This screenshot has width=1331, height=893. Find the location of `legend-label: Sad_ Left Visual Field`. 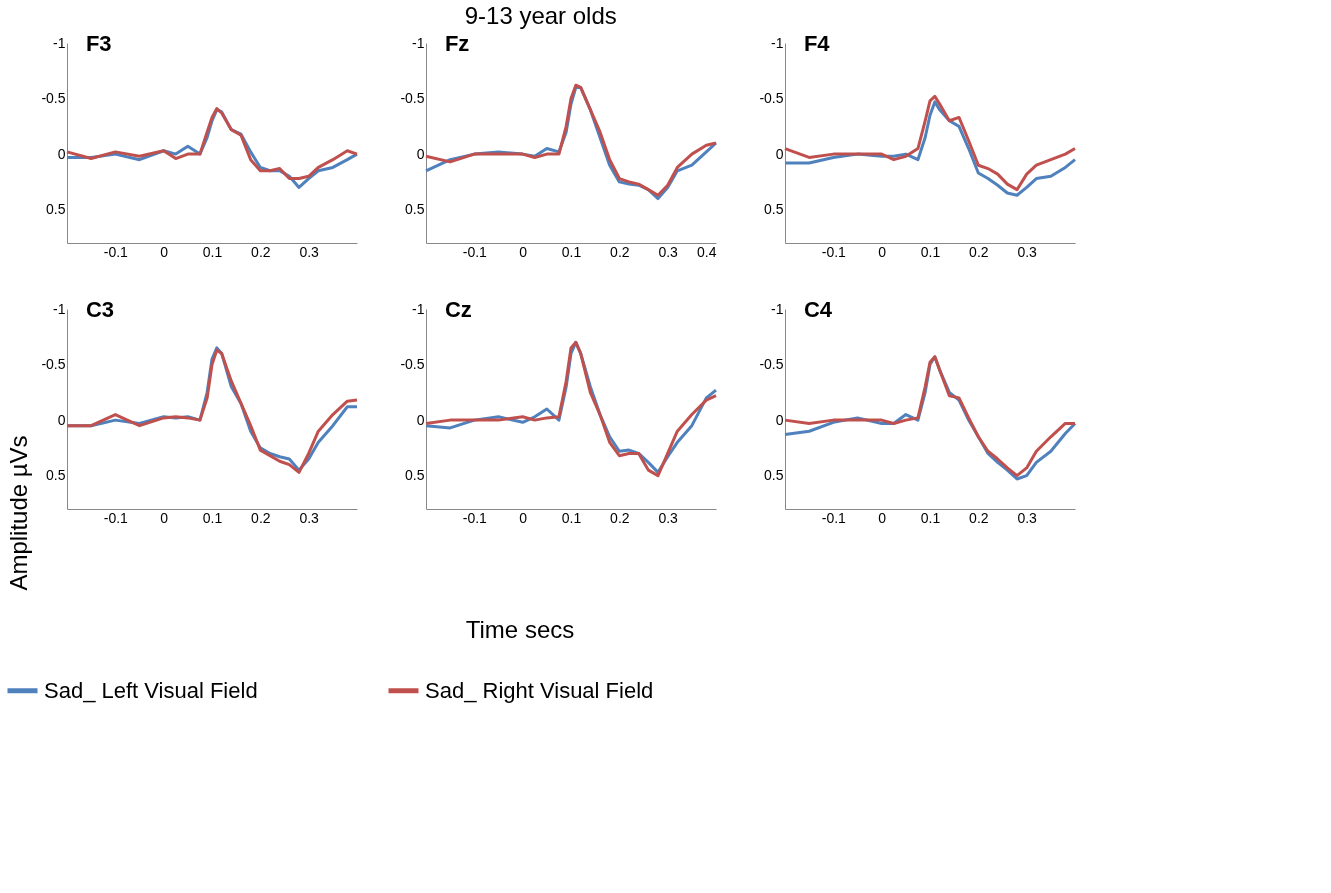

legend-label: Sad_ Left Visual Field is located at coordinates (151, 690).